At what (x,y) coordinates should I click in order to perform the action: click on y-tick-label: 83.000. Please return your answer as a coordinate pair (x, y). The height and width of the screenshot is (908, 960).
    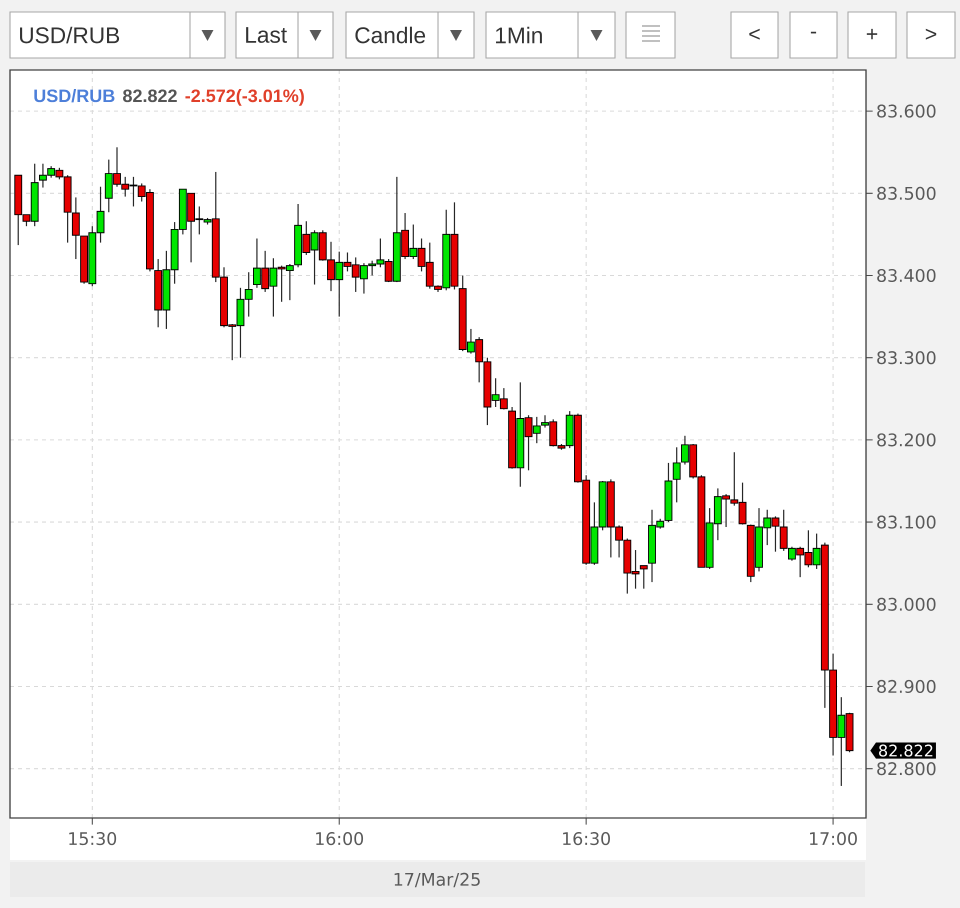
    Looking at the image, I should click on (906, 604).